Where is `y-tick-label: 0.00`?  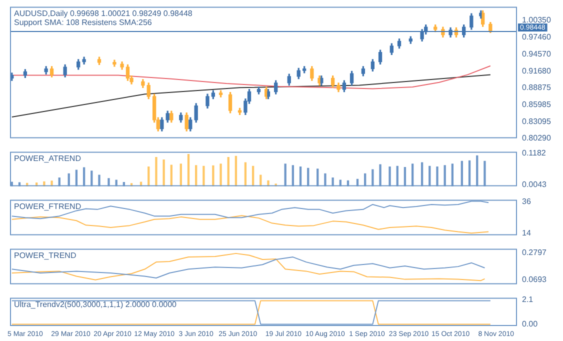
y-tick-label: 0.00 is located at coordinates (530, 323).